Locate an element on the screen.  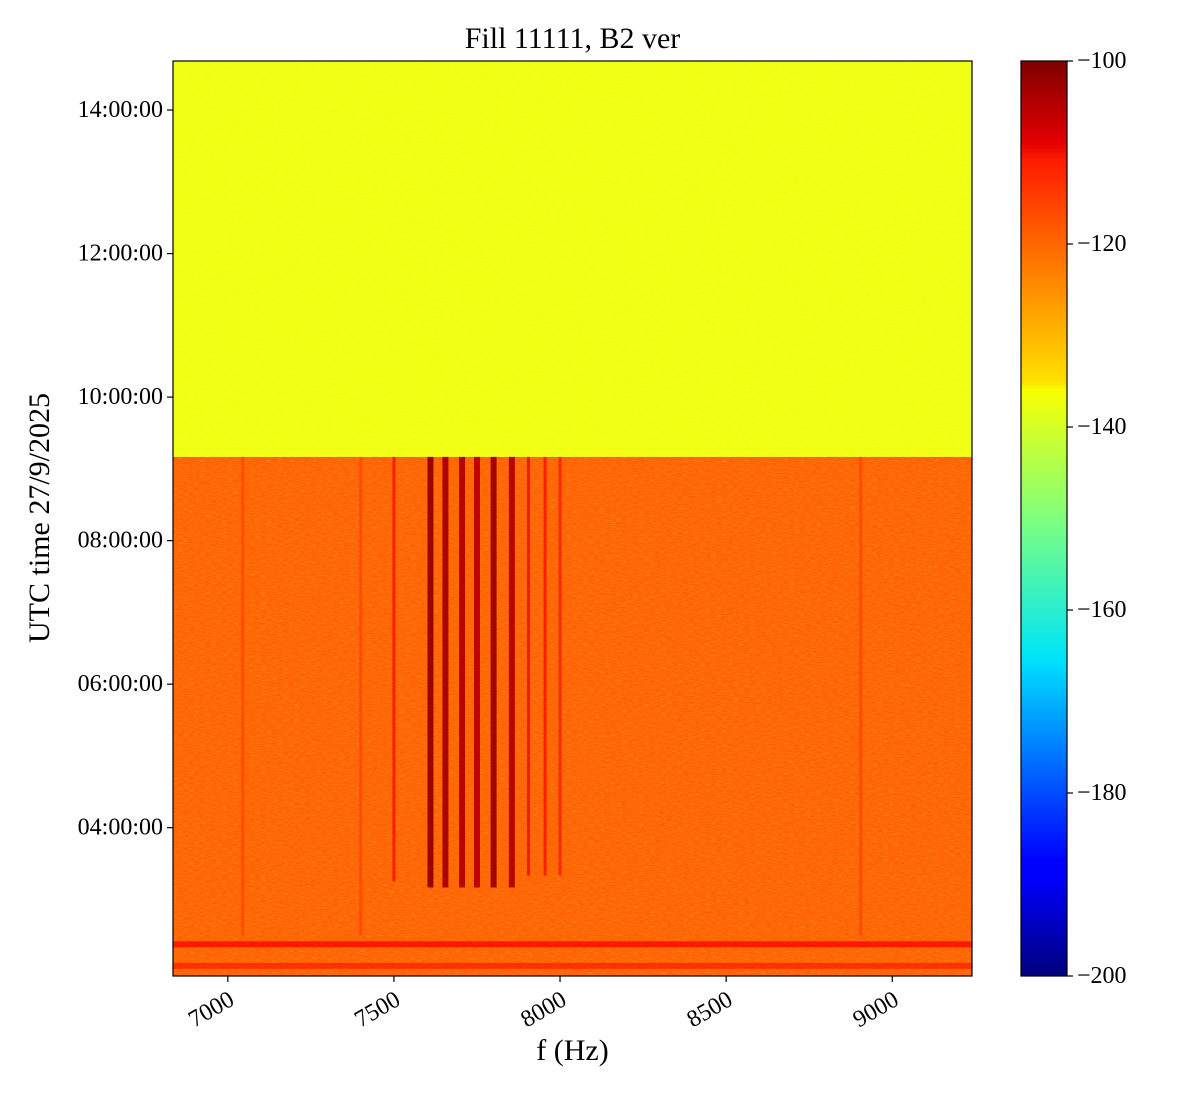
y-tick-label: 06:00:00 is located at coordinates (120, 684).